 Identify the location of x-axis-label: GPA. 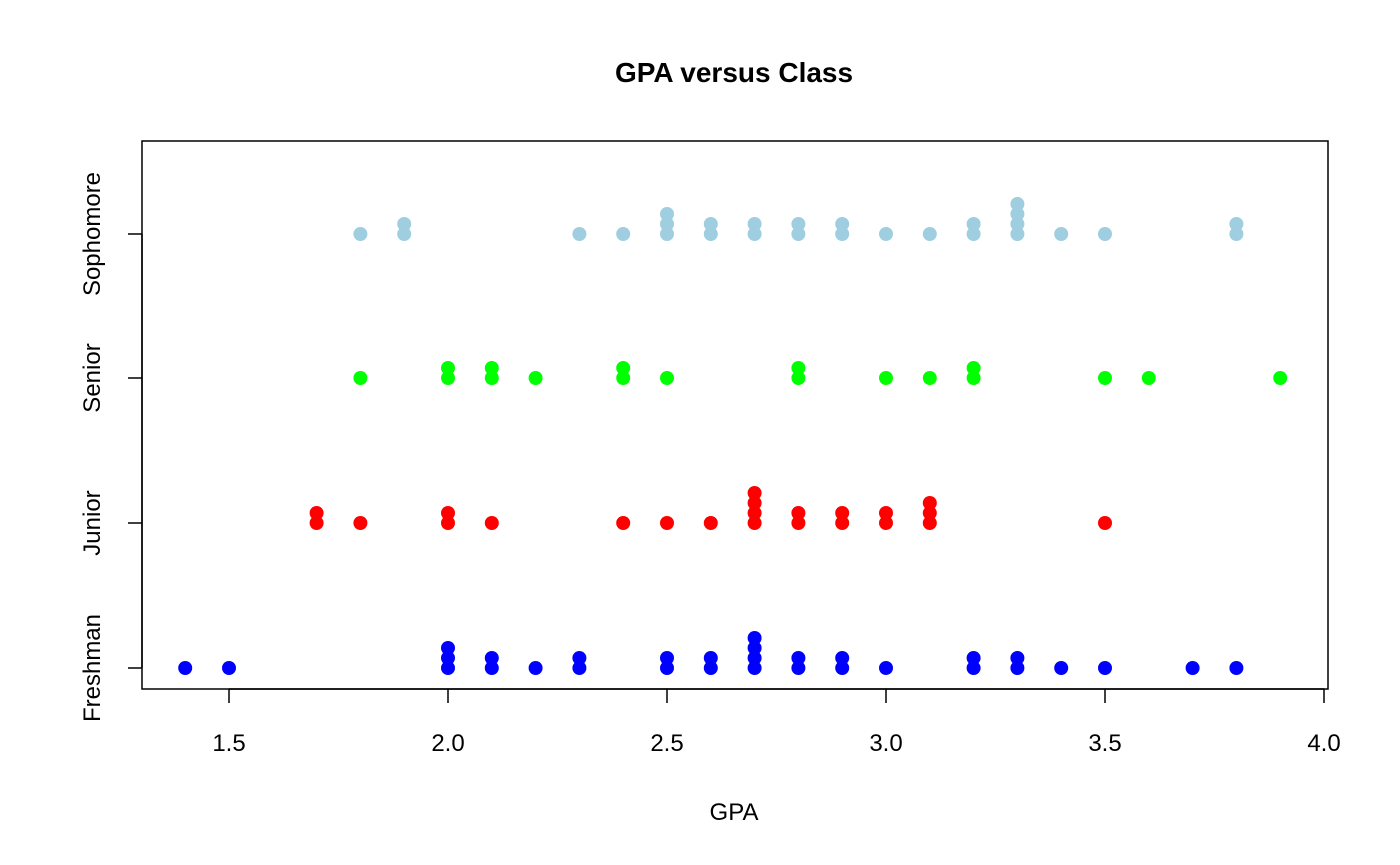
(734, 812).